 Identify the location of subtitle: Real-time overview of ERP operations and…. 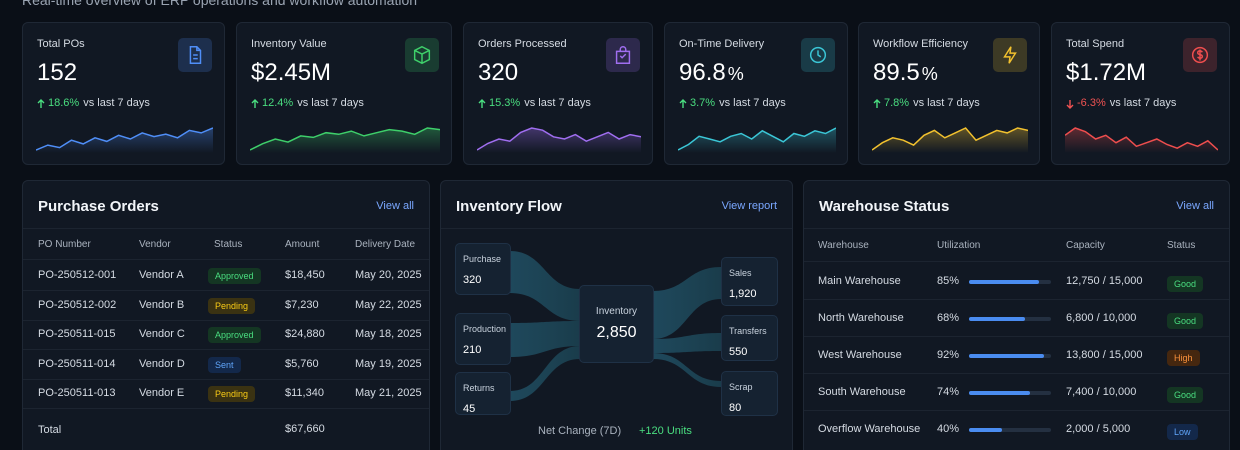
(220, 4).